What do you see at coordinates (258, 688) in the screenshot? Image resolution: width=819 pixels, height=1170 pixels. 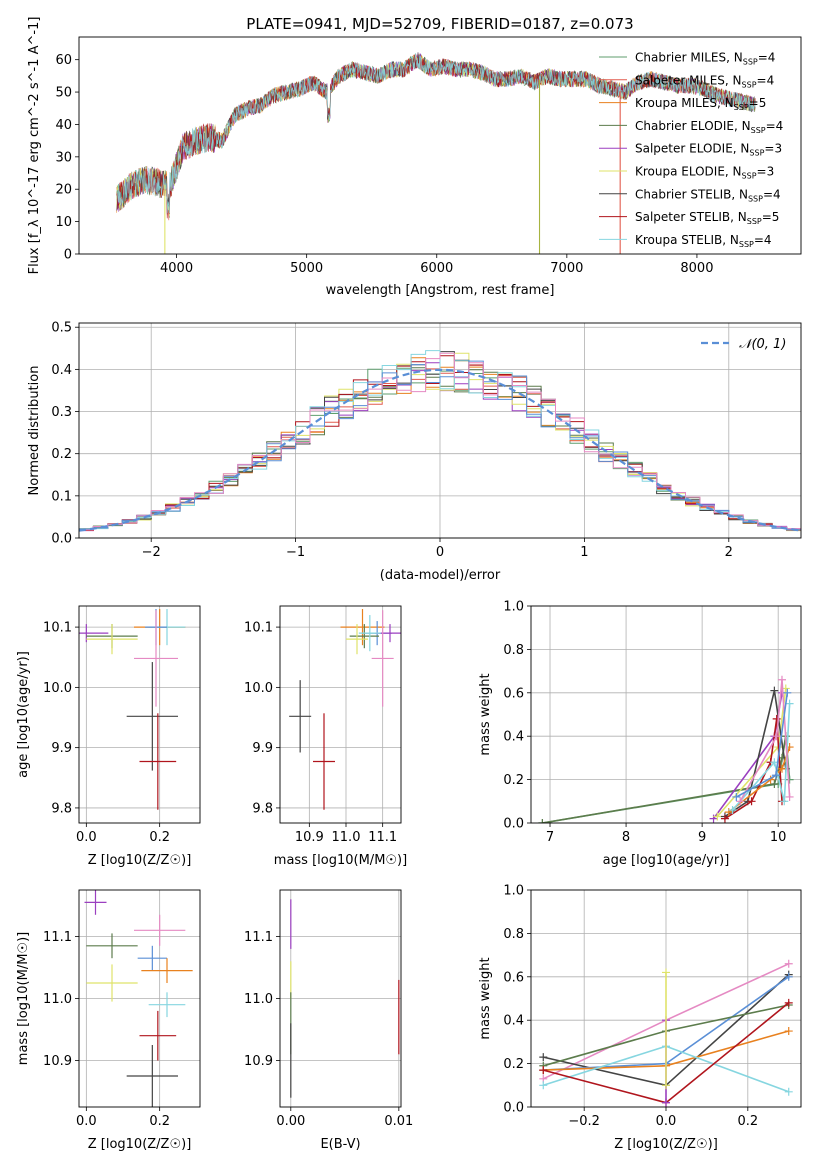 I see `y-tick-label: 10.0` at bounding box center [258, 688].